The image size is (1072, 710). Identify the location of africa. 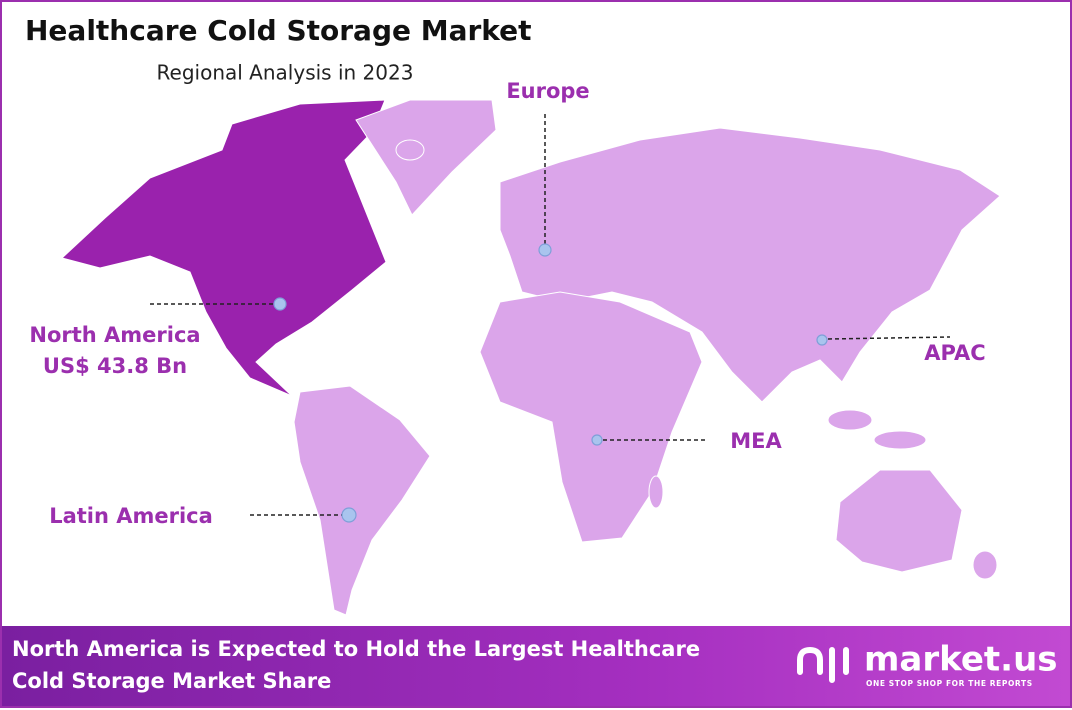
(591, 417).